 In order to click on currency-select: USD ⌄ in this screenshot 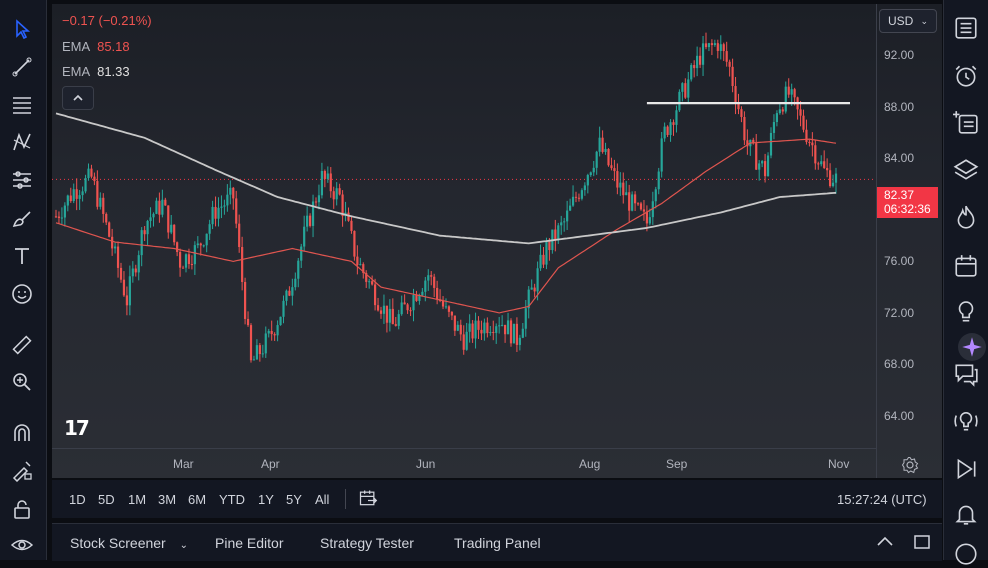, I will do `click(908, 21)`.